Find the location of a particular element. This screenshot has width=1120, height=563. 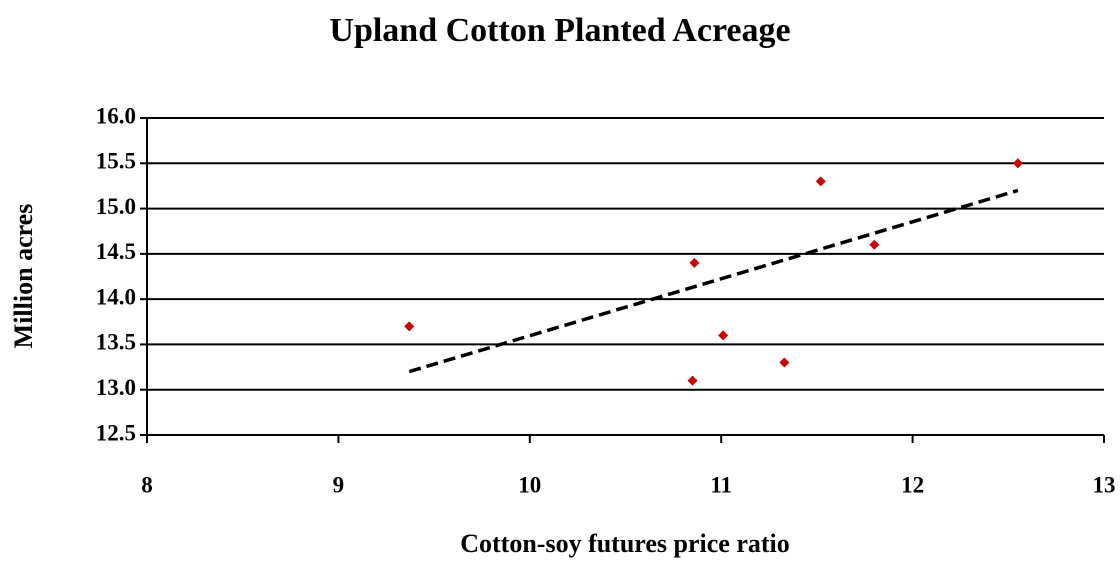

x-axis-label: Cotton-soy futures price ratio is located at coordinates (625, 543).